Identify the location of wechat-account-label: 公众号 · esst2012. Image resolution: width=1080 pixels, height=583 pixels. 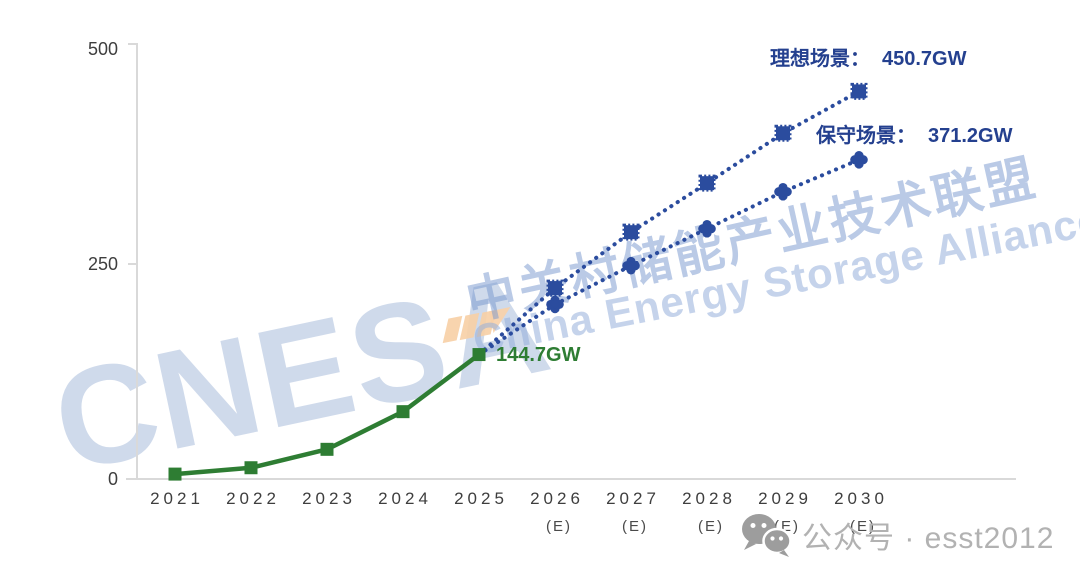
(928, 538).